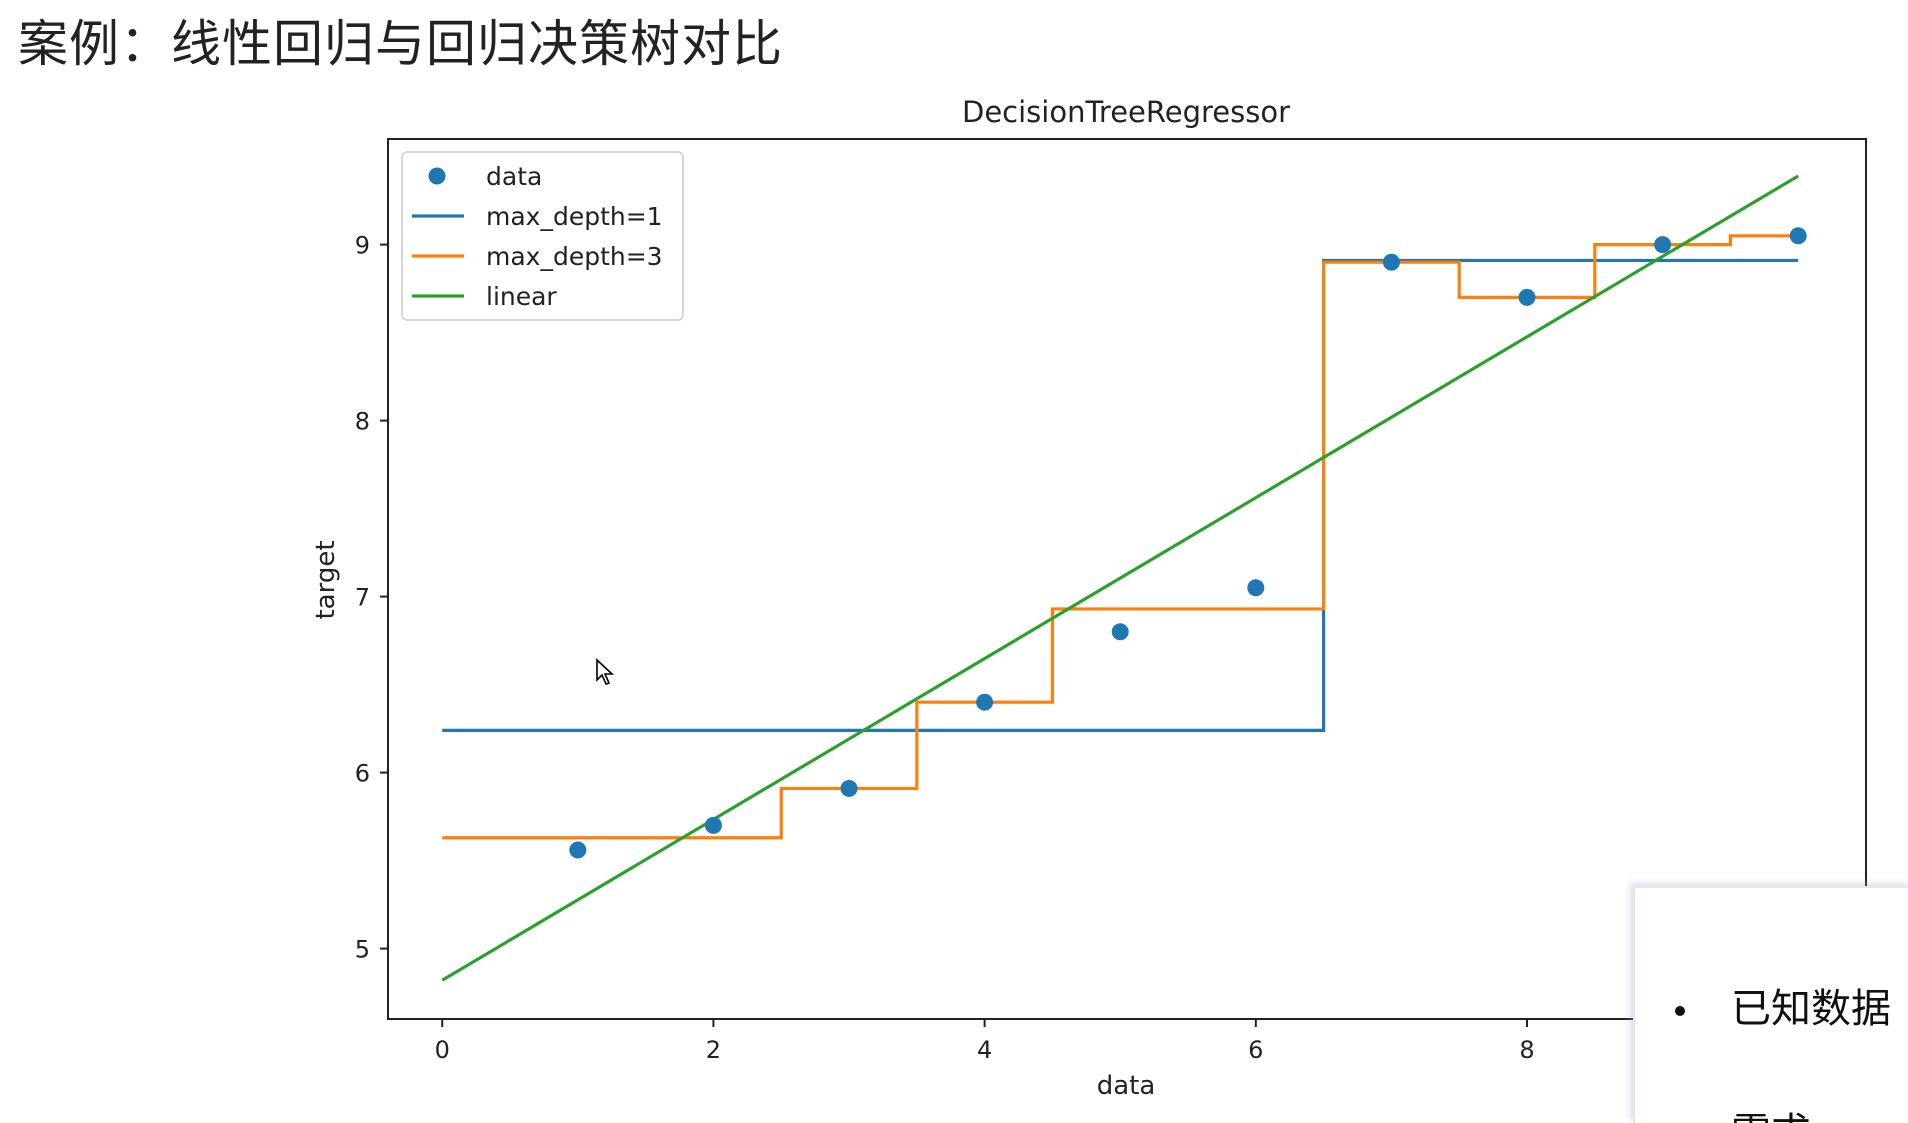  What do you see at coordinates (514, 176) in the screenshot?
I see `legend-label: data` at bounding box center [514, 176].